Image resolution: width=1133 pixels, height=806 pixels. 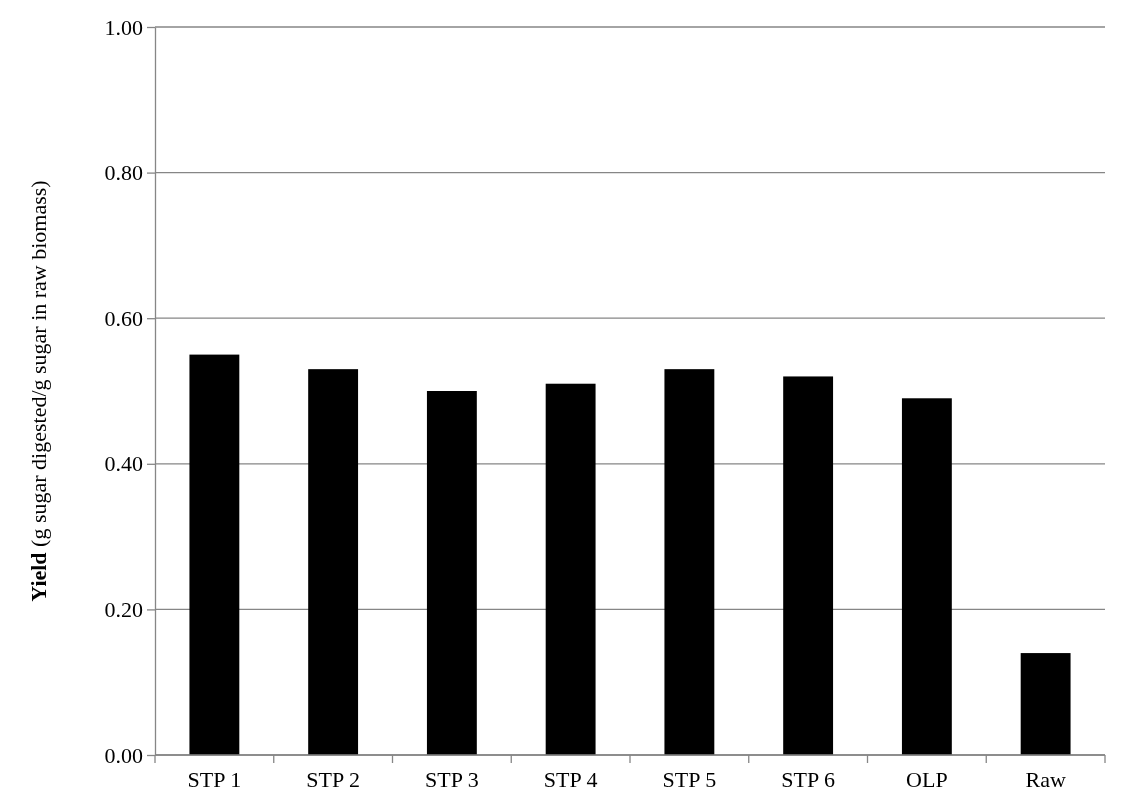 I want to click on y-tick-label: 0.60, so click(x=123, y=318).